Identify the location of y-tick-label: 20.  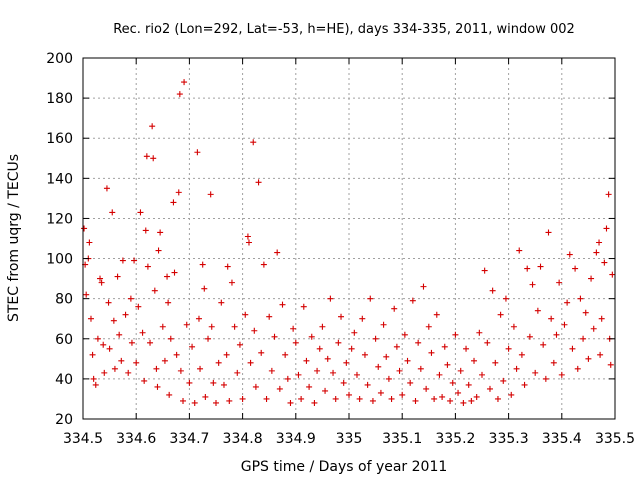
(64, 420).